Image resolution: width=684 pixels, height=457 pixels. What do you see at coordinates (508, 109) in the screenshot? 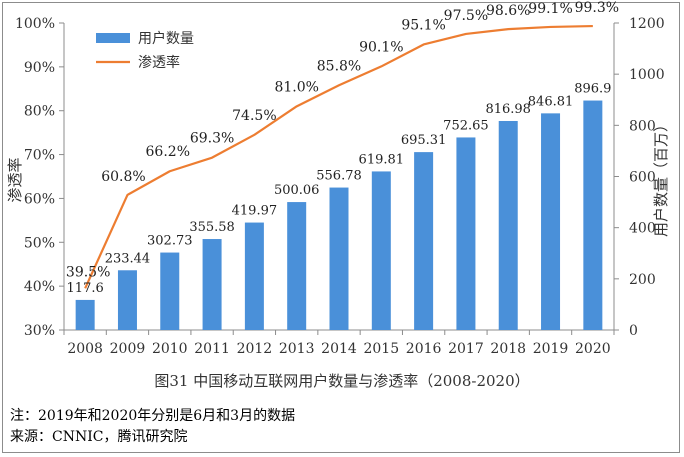
I see `bar-data-label: 816.98` at bounding box center [508, 109].